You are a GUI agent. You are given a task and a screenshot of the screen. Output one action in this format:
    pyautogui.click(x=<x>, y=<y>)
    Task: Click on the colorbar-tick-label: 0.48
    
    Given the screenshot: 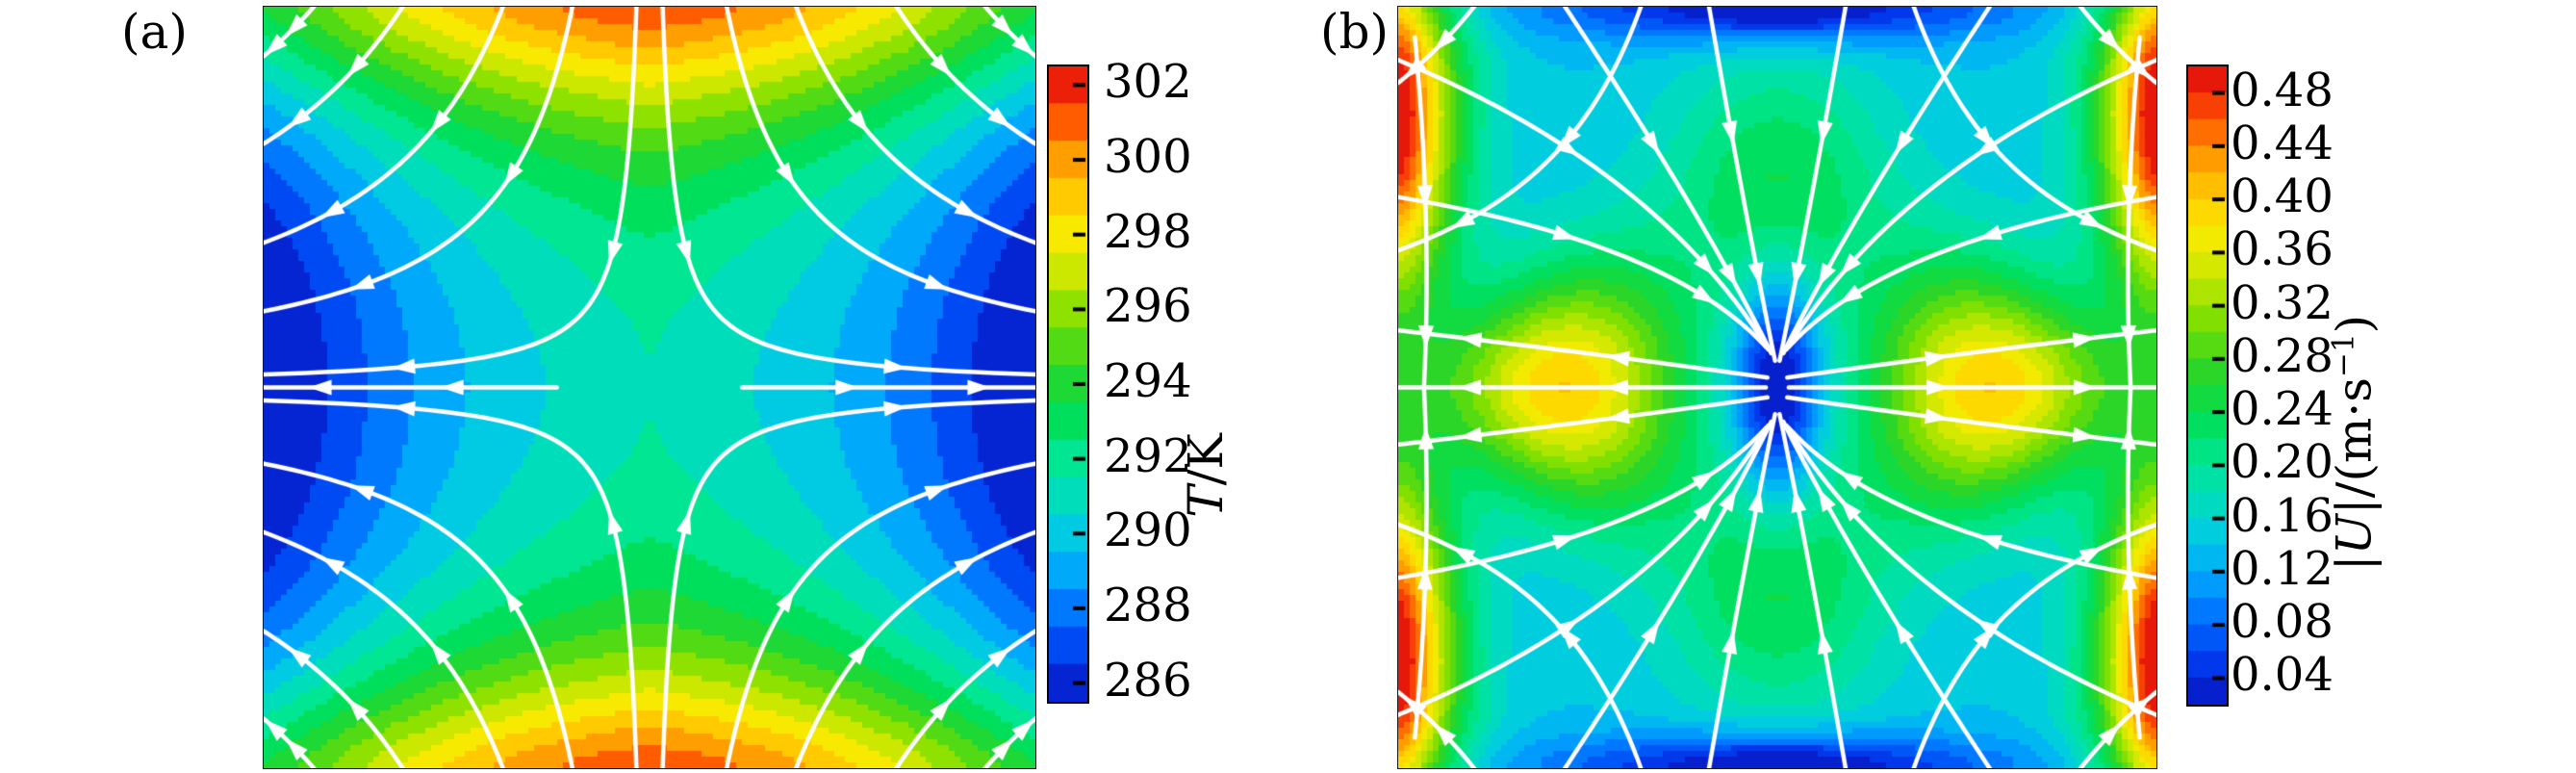 What is the action you would take?
    pyautogui.click(x=2282, y=90)
    